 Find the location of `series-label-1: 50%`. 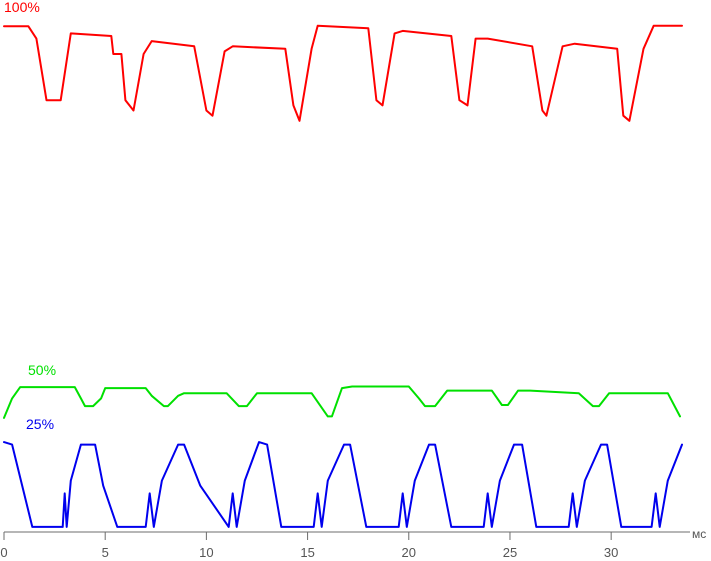

series-label-1: 50% is located at coordinates (42, 370).